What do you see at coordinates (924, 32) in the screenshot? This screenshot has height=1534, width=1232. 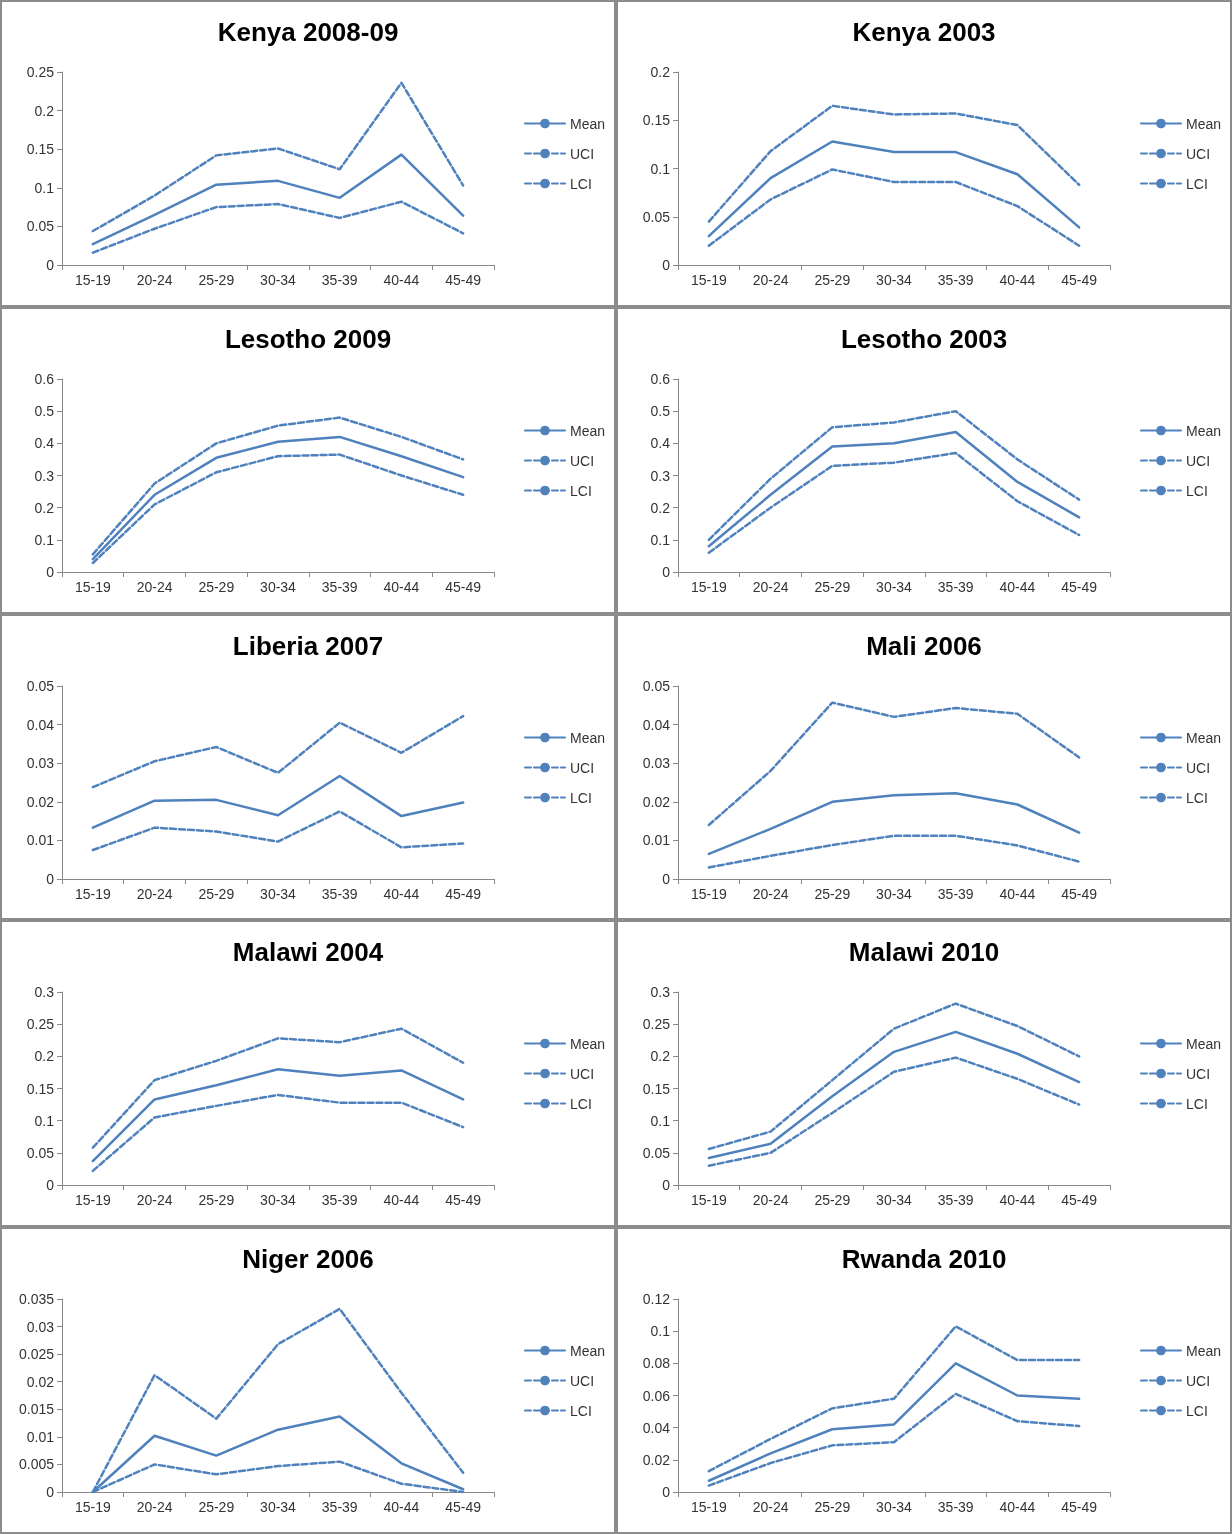 I see `chart-title: Kenya 2003` at bounding box center [924, 32].